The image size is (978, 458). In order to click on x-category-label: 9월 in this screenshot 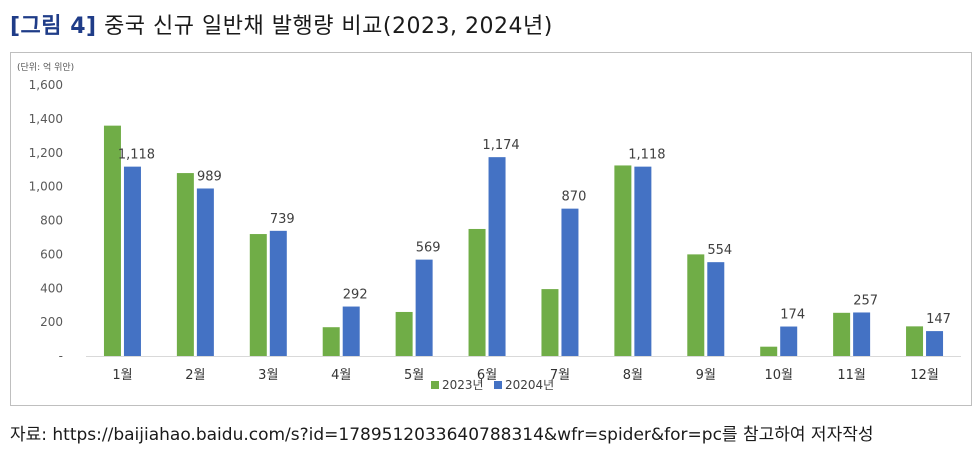, I will do `click(706, 375)`.